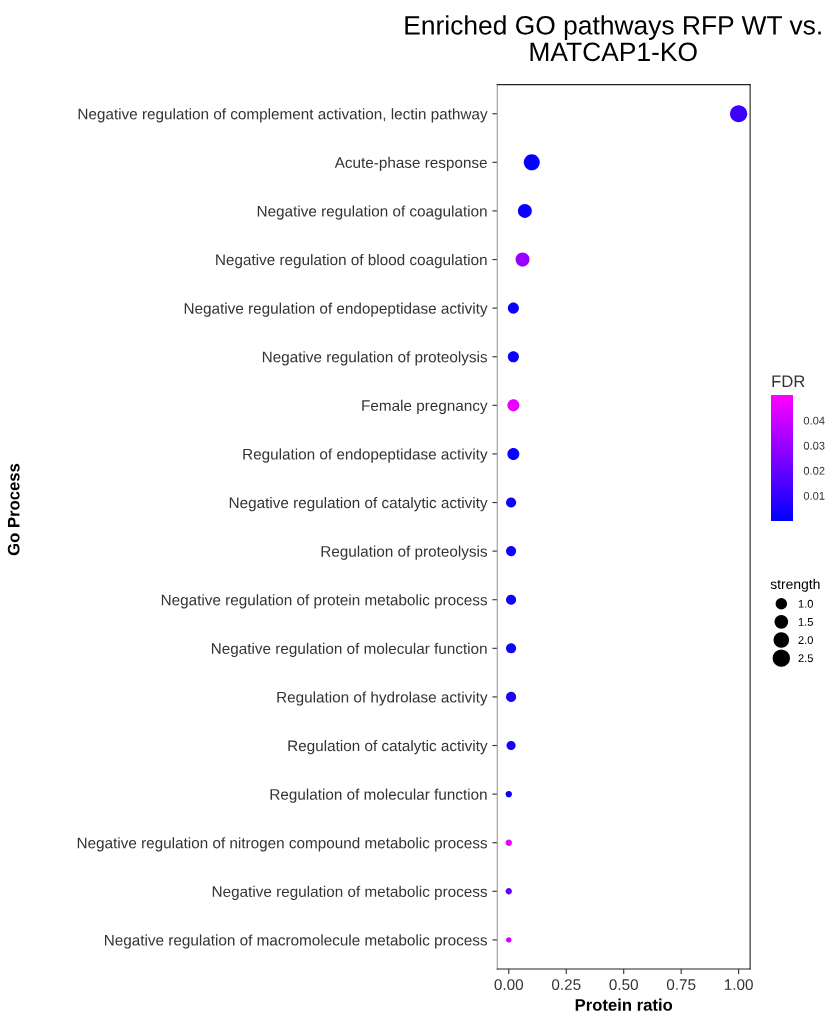  Describe the element at coordinates (814, 445) in the screenshot. I see `color-bar-label: 0.03` at that location.